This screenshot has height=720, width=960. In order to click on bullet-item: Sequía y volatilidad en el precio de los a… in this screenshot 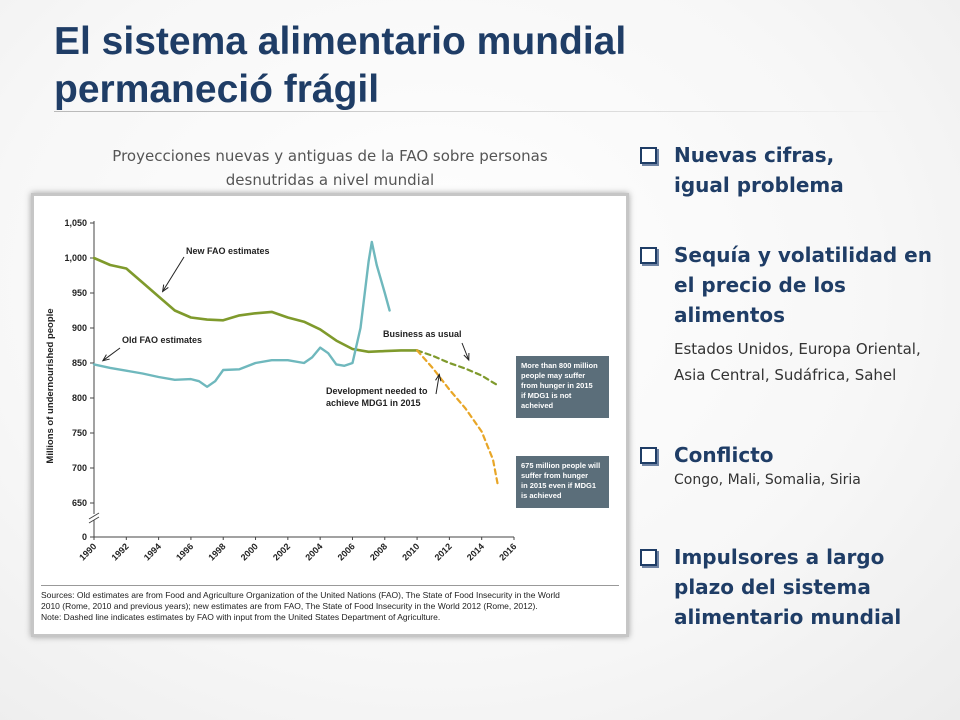, I will do `click(798, 314)`.